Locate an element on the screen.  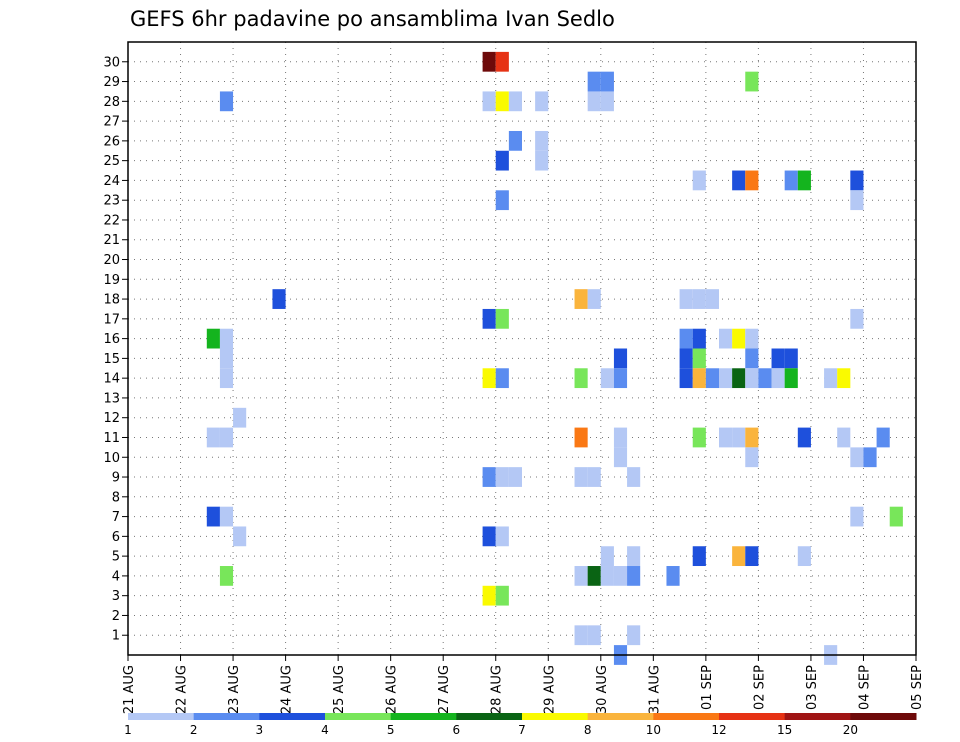
legend-label: 10 is located at coordinates (653, 730).